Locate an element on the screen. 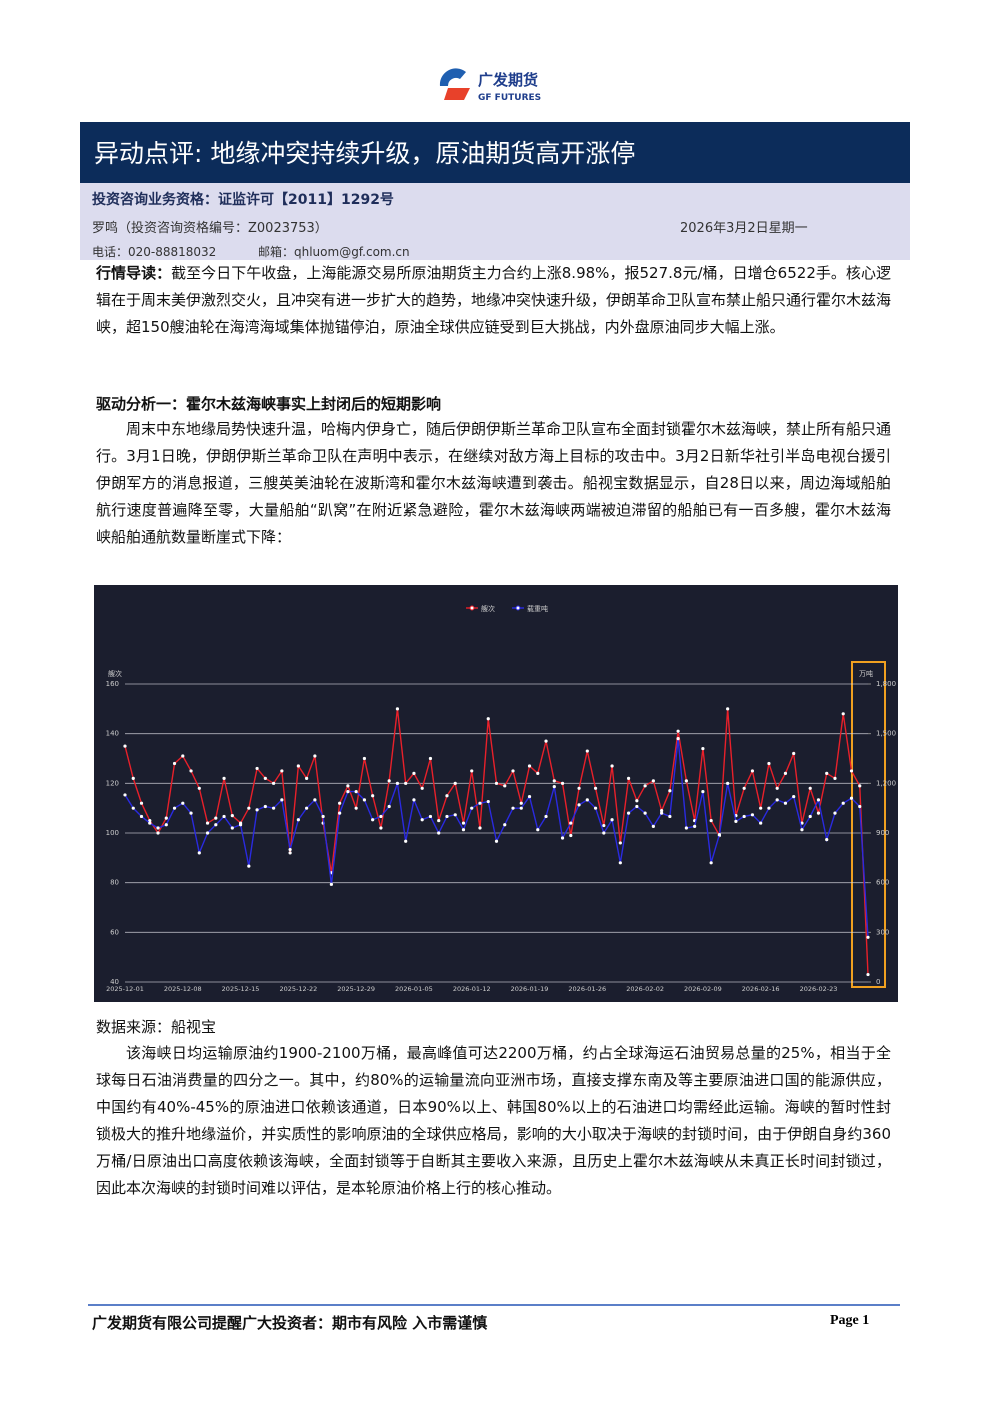 The height and width of the screenshot is (1403, 992). intro-label: 行情导读： is located at coordinates (134, 273).